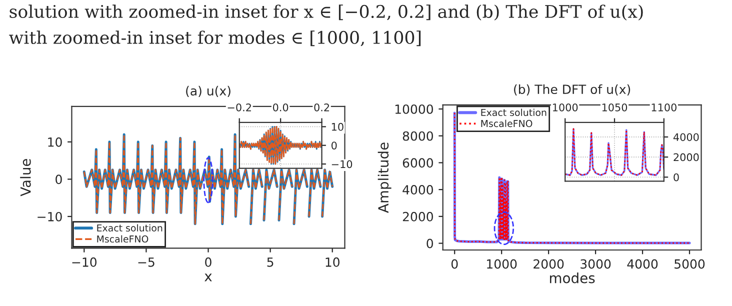 The width and height of the screenshot is (732, 306). I want to click on y-tick-label: 8000, so click(417, 136).